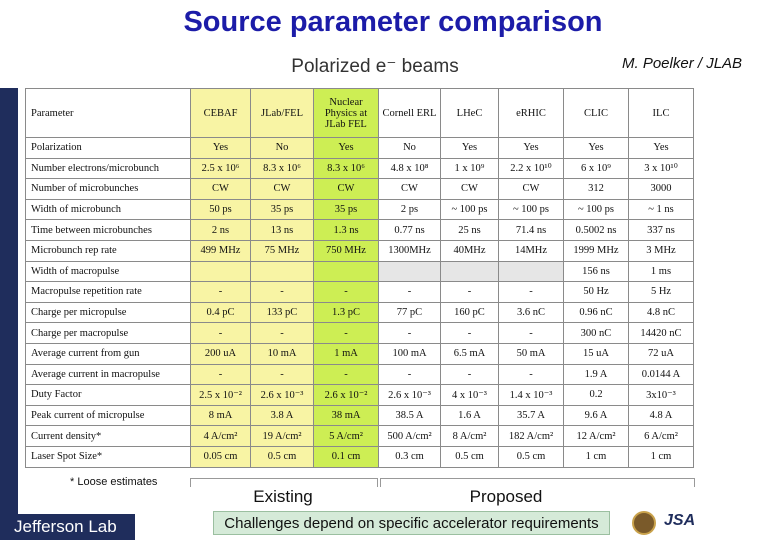 Image resolution: width=780 pixels, height=540 pixels. I want to click on column-header: CLIC, so click(596, 113).